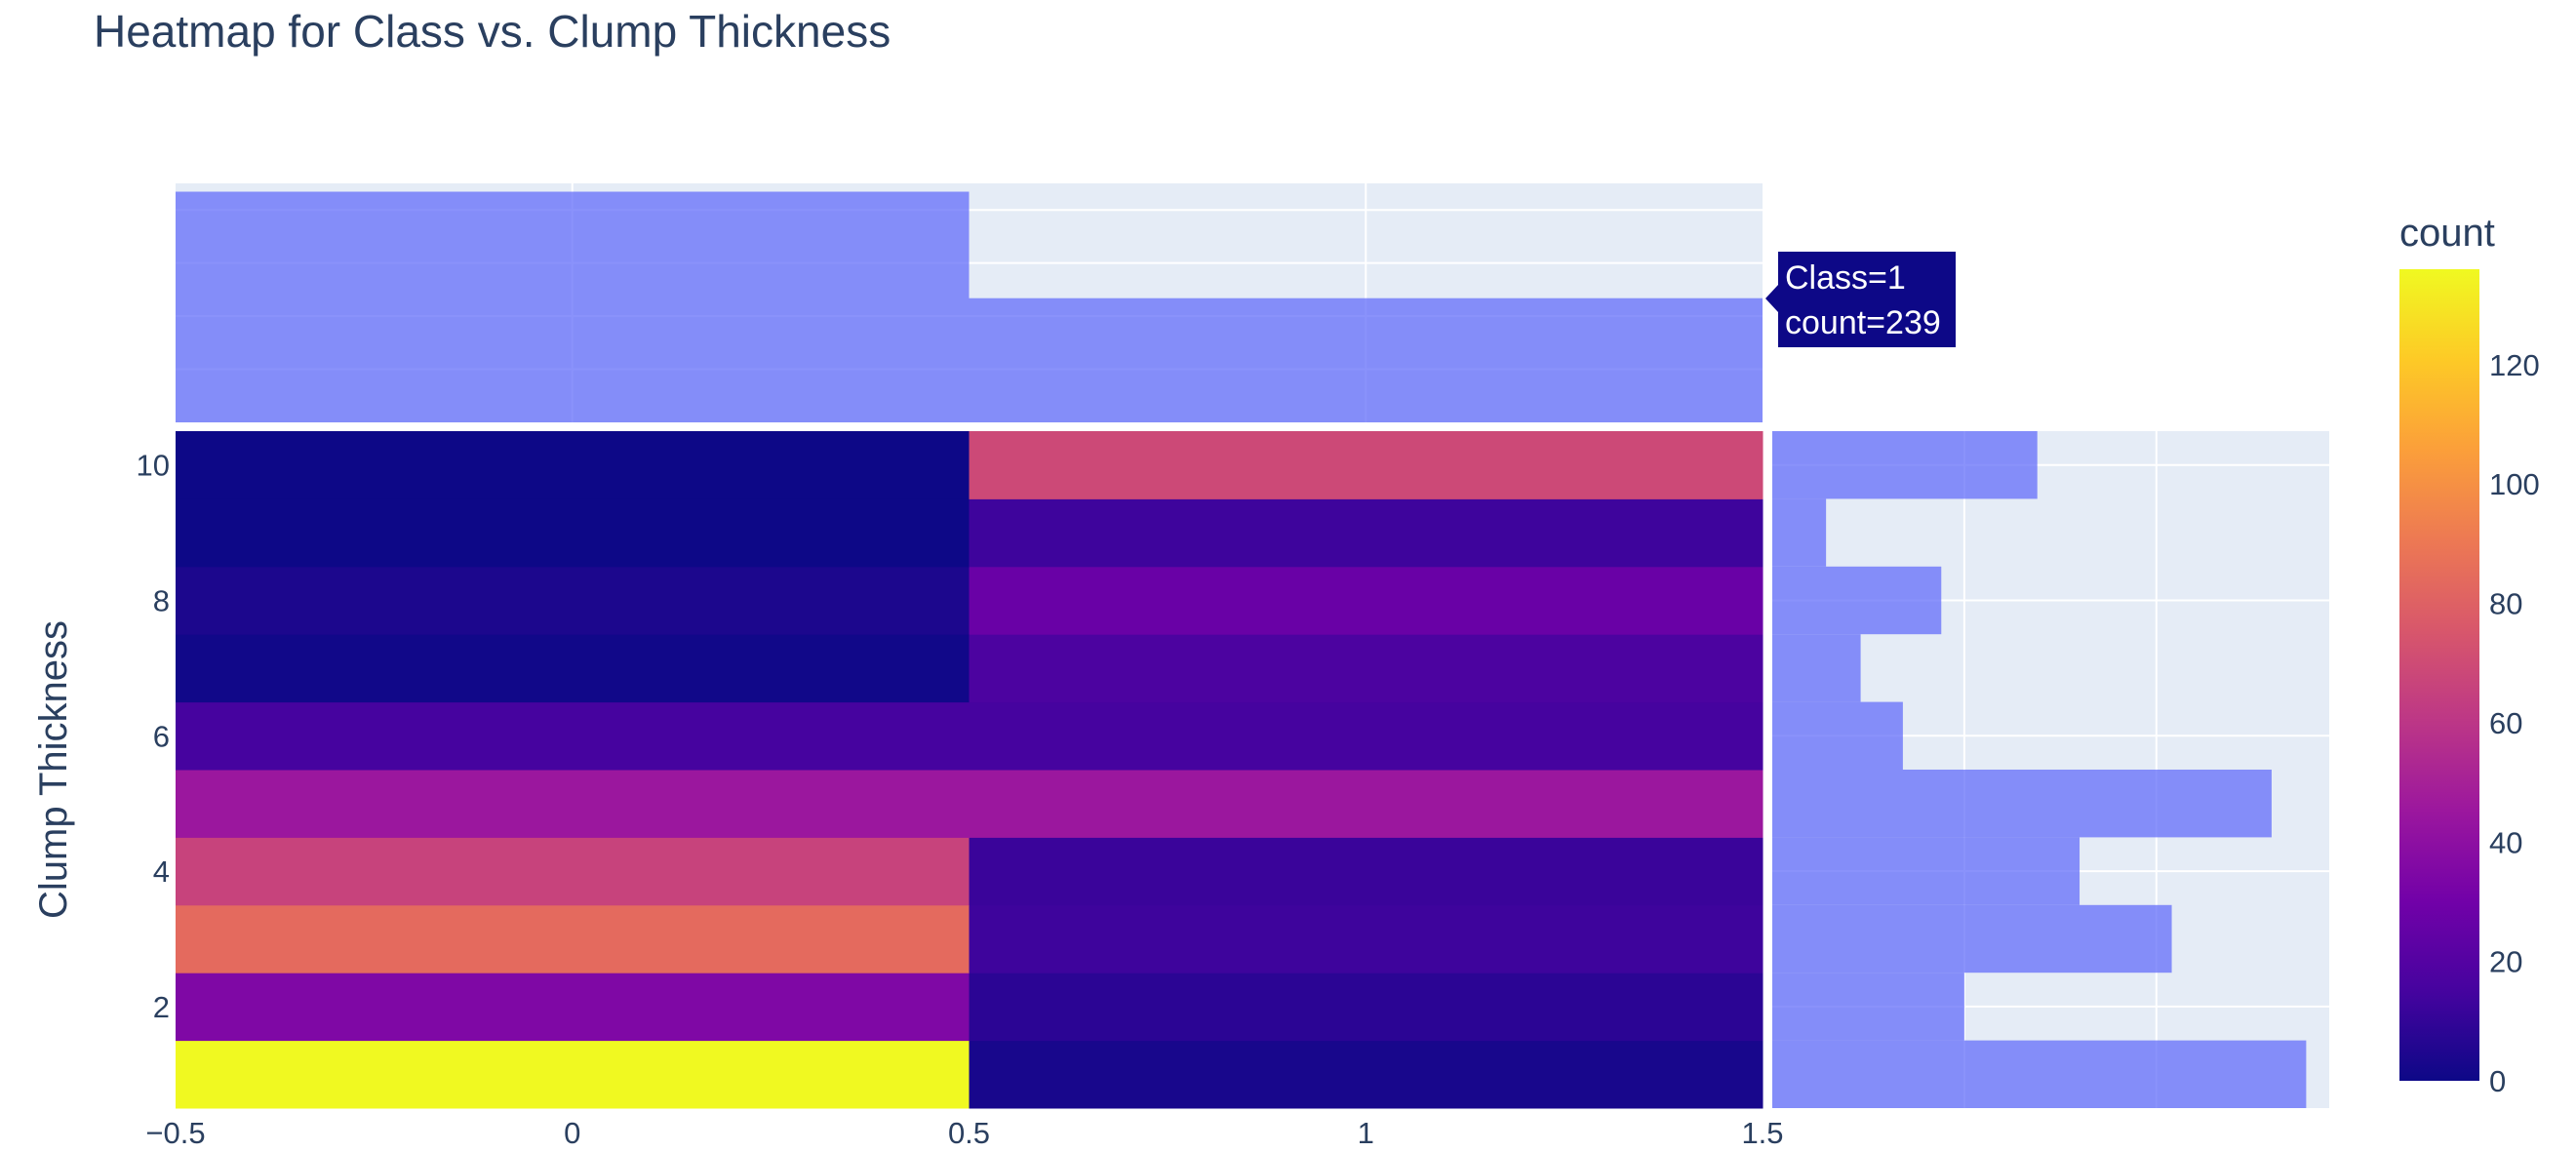  I want to click on colorbar-title: count, so click(2447, 234).